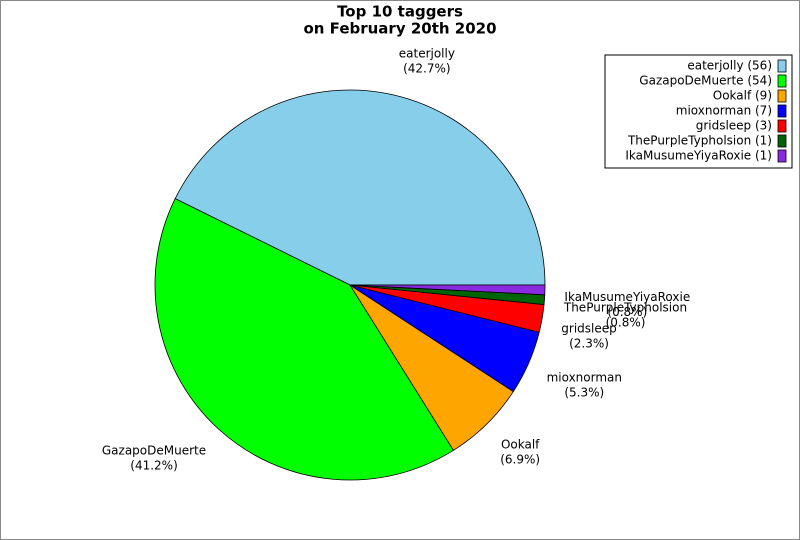  What do you see at coordinates (426, 69) in the screenshot?
I see `slice-percent: (42.7%)` at bounding box center [426, 69].